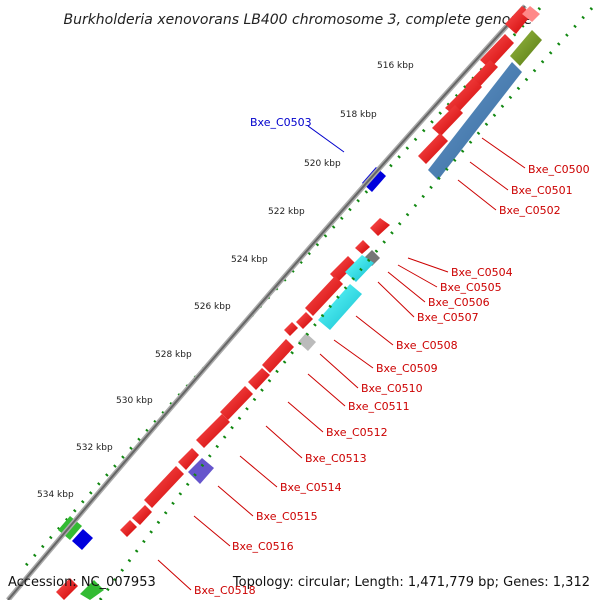 The height and width of the screenshot is (600, 600). I want to click on tick-label-532: 532 kbp, so click(94, 448).